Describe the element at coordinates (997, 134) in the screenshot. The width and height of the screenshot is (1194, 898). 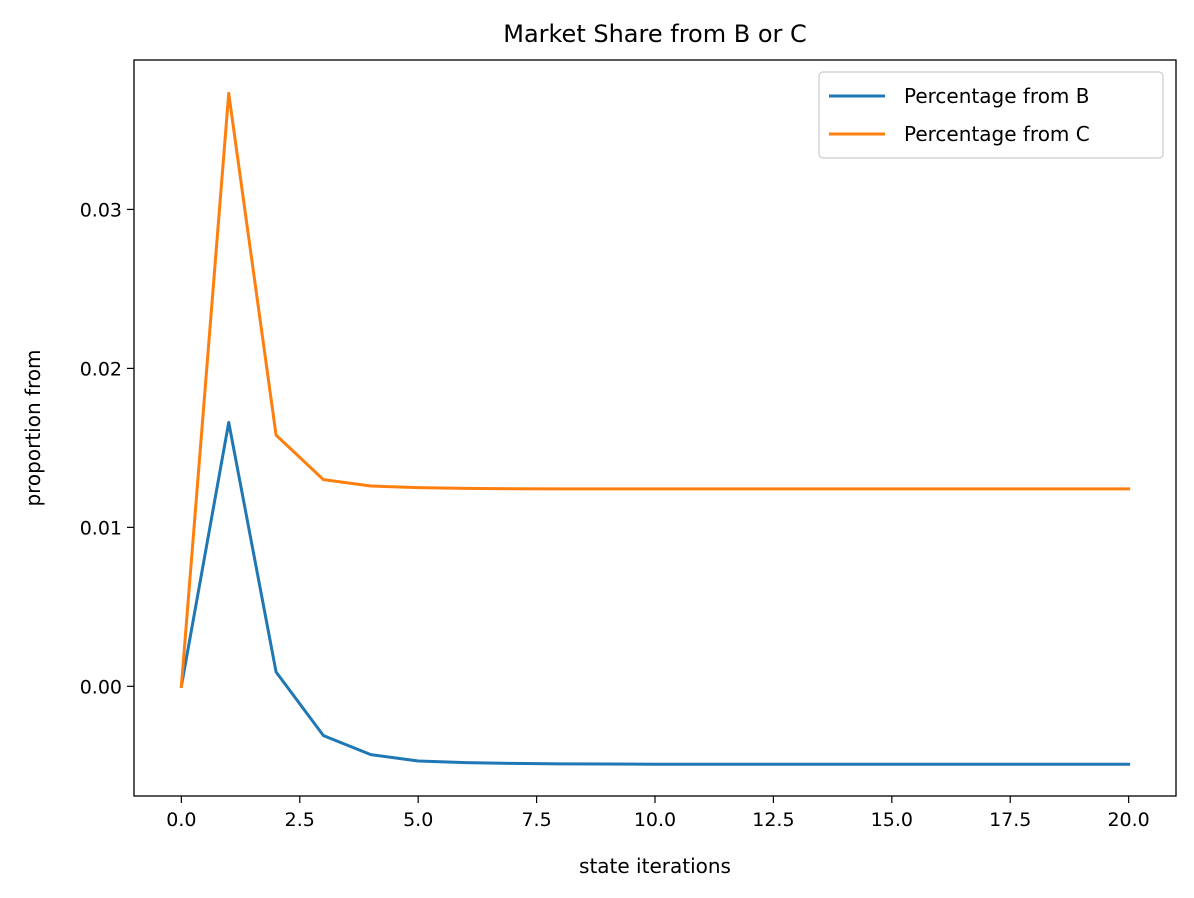
I see `legend-label-c: Percentage from C` at that location.